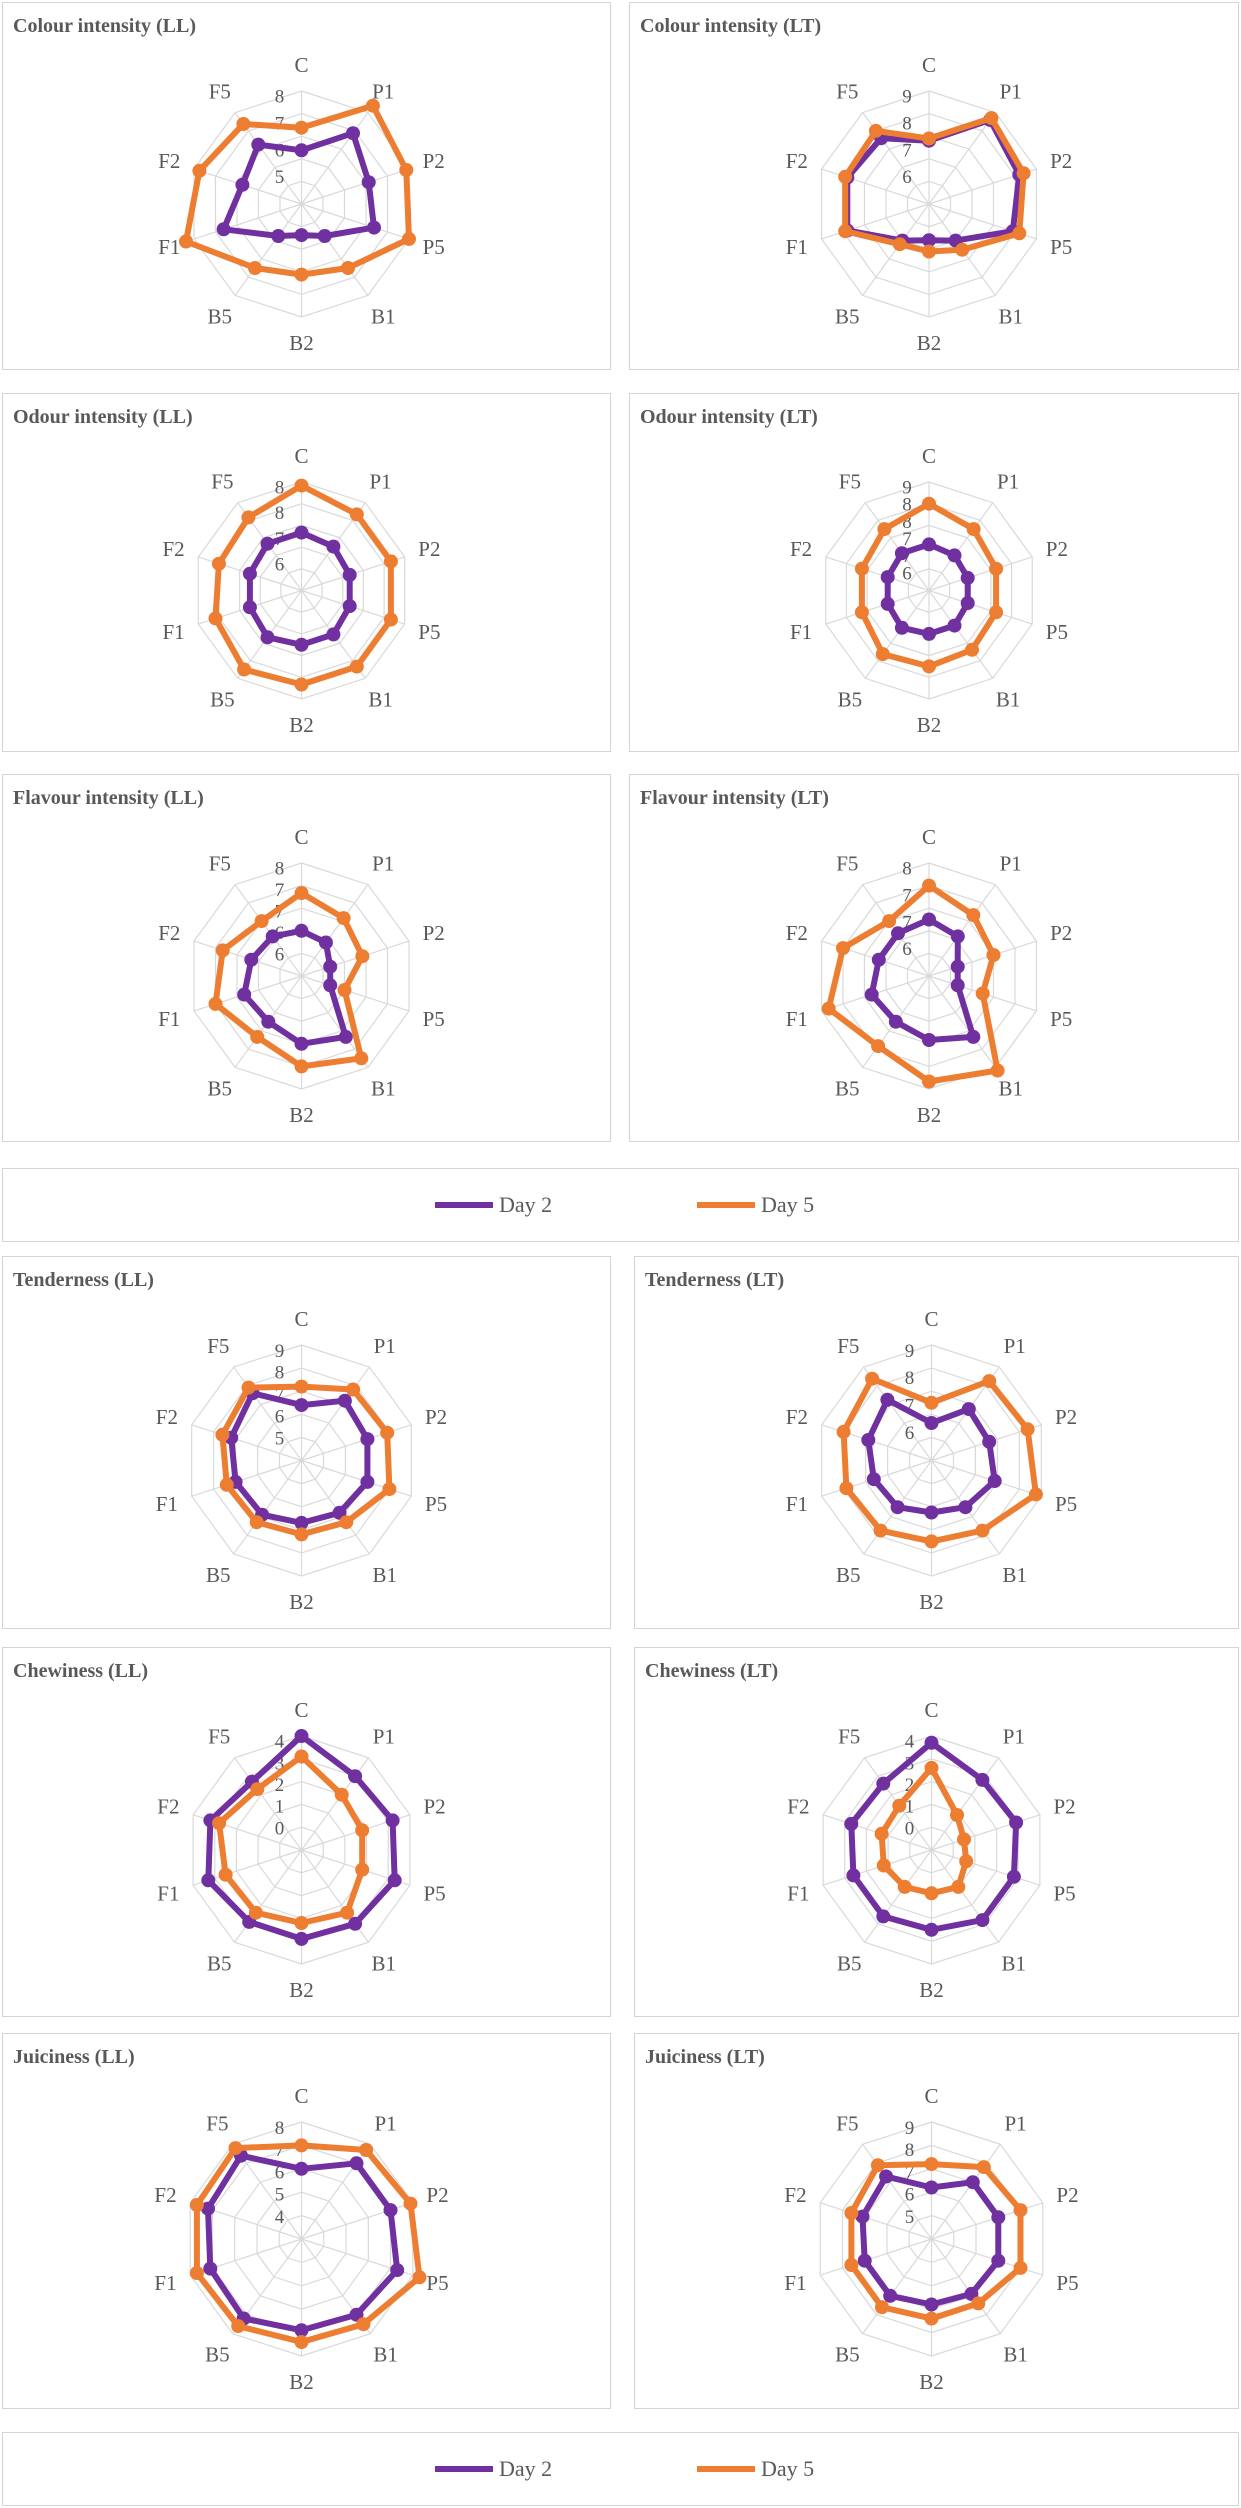  I want to click on category-label: B5, so click(219, 1963).